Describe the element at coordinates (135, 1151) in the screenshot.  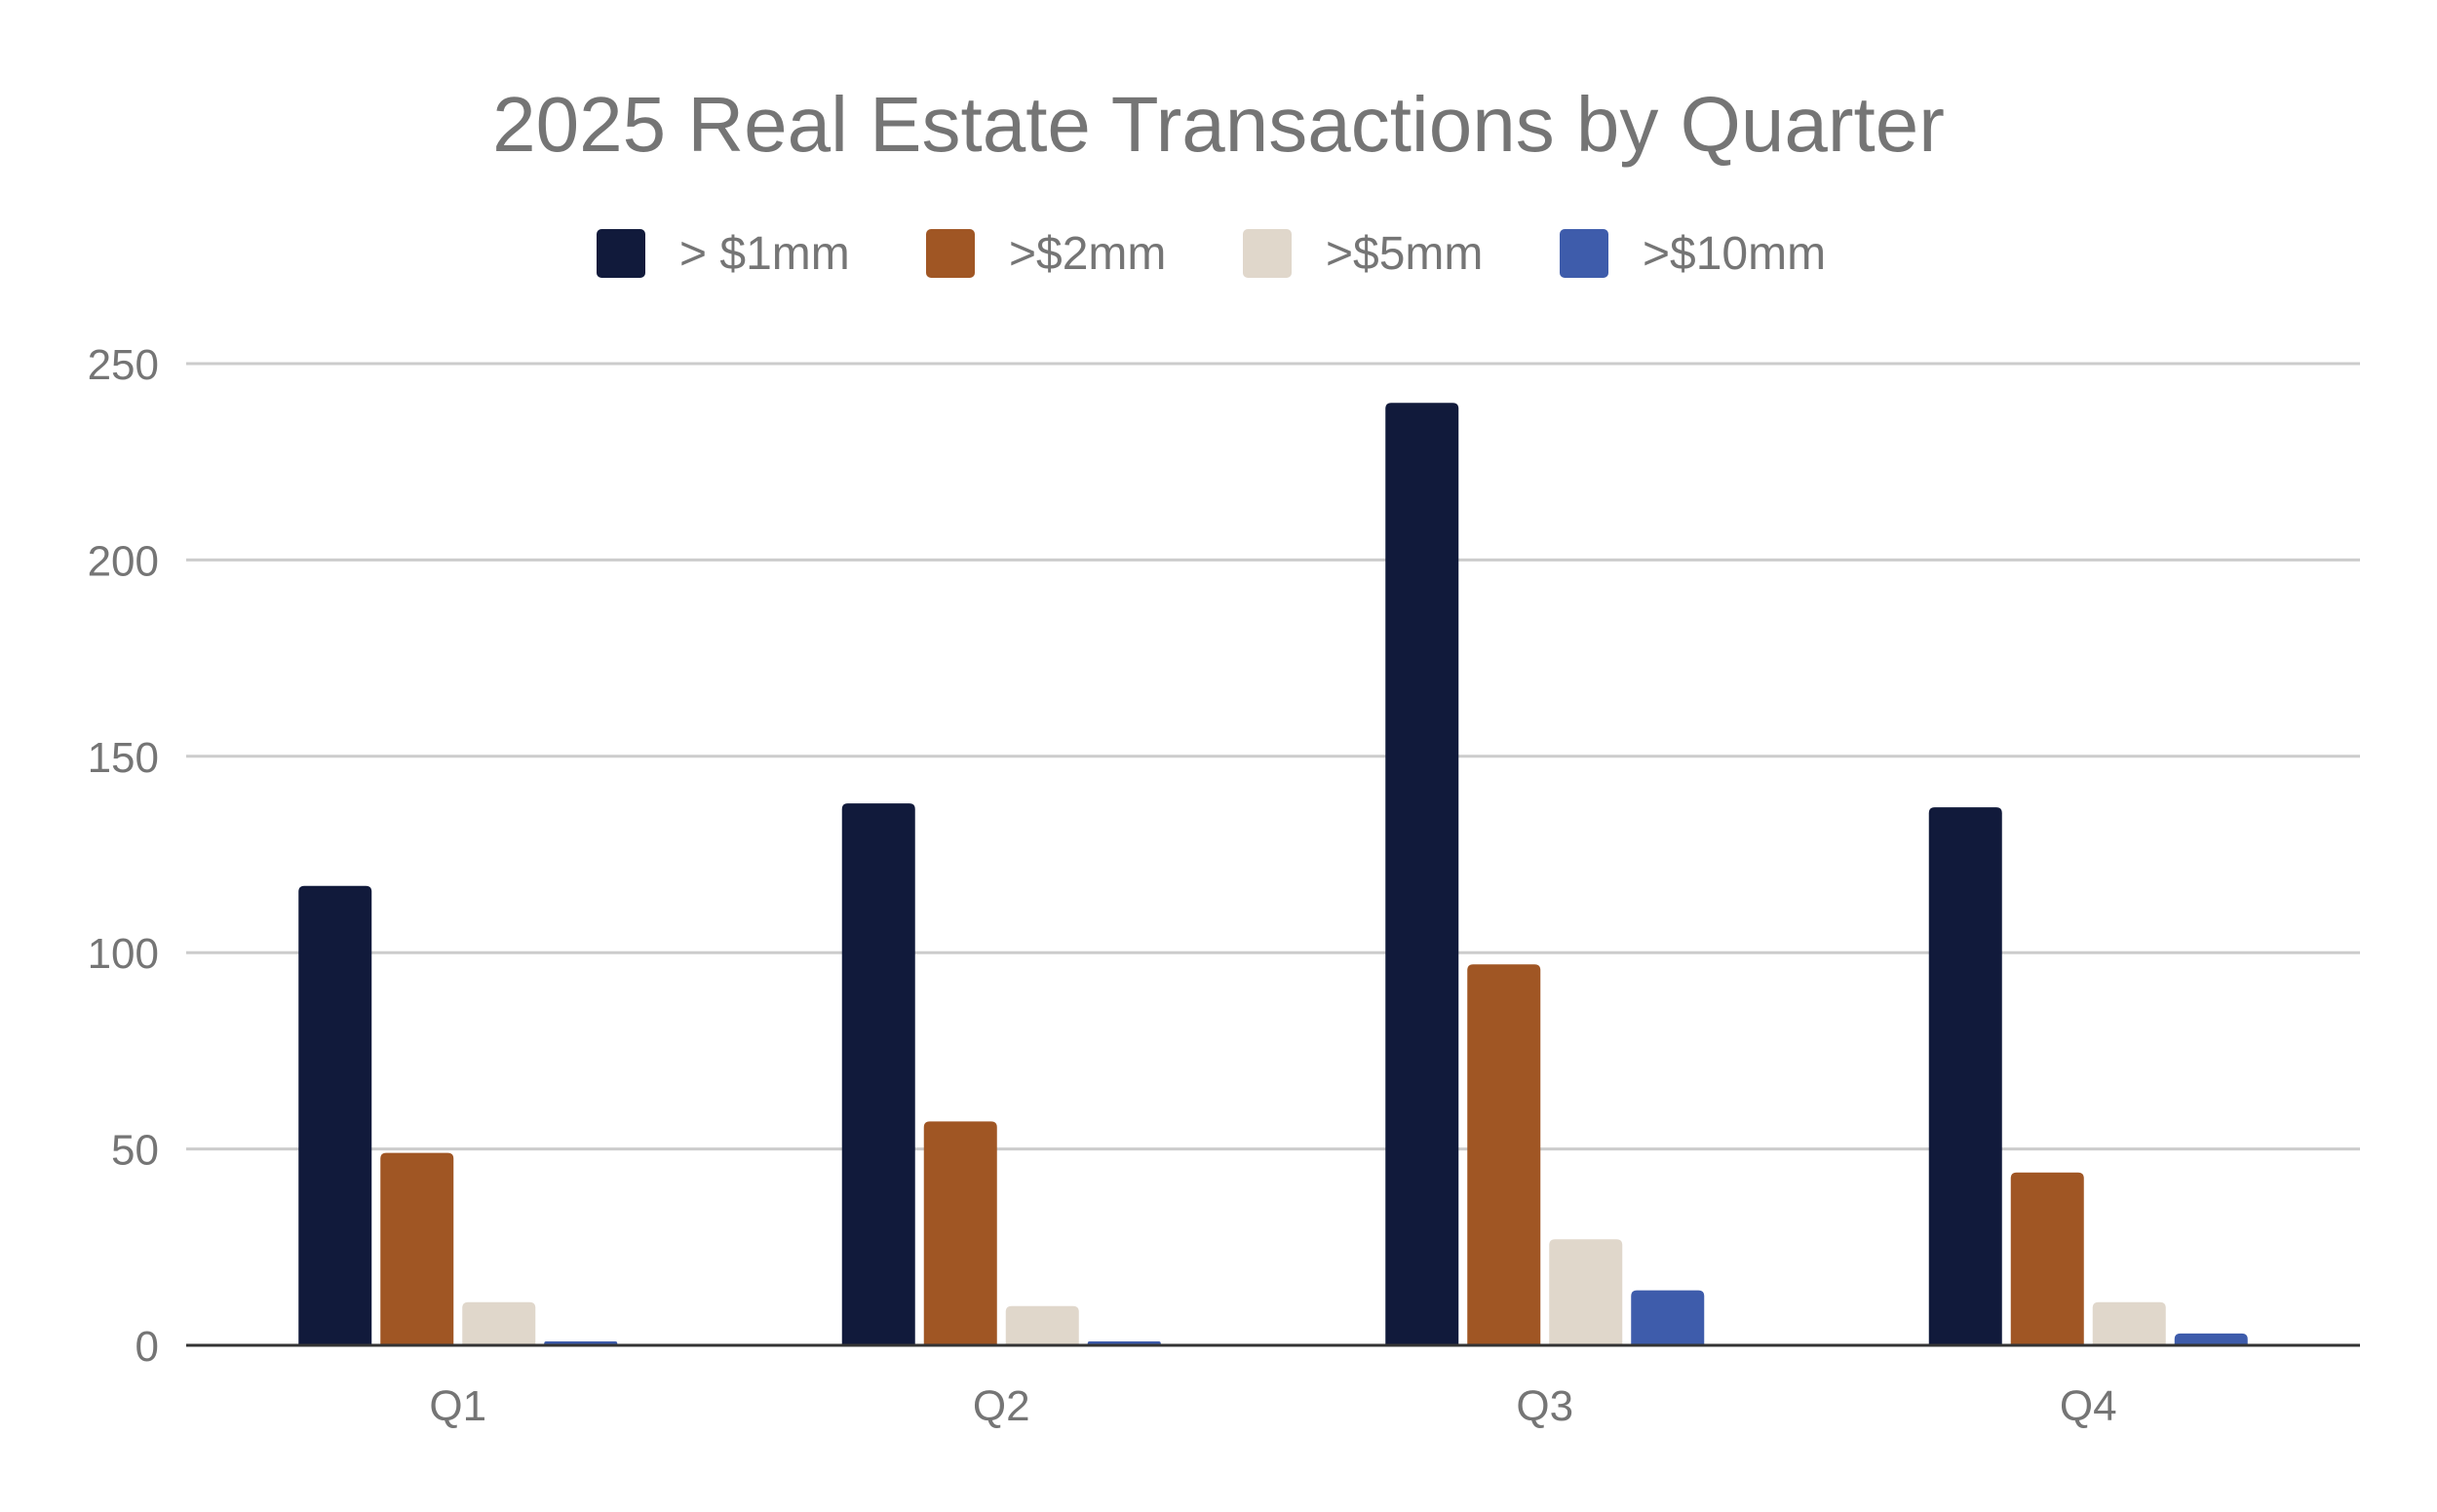
I see `y-tick-label: 50` at that location.